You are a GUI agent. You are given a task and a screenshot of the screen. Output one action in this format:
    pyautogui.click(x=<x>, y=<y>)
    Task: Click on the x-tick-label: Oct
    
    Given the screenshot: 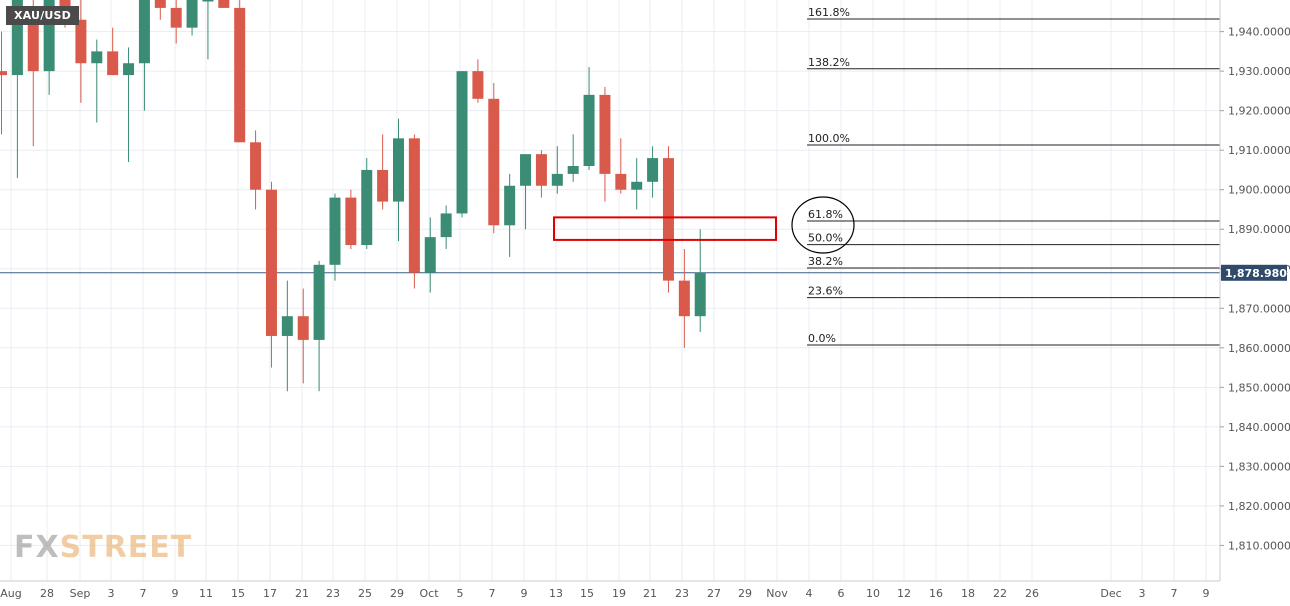 What is the action you would take?
    pyautogui.click(x=429, y=593)
    